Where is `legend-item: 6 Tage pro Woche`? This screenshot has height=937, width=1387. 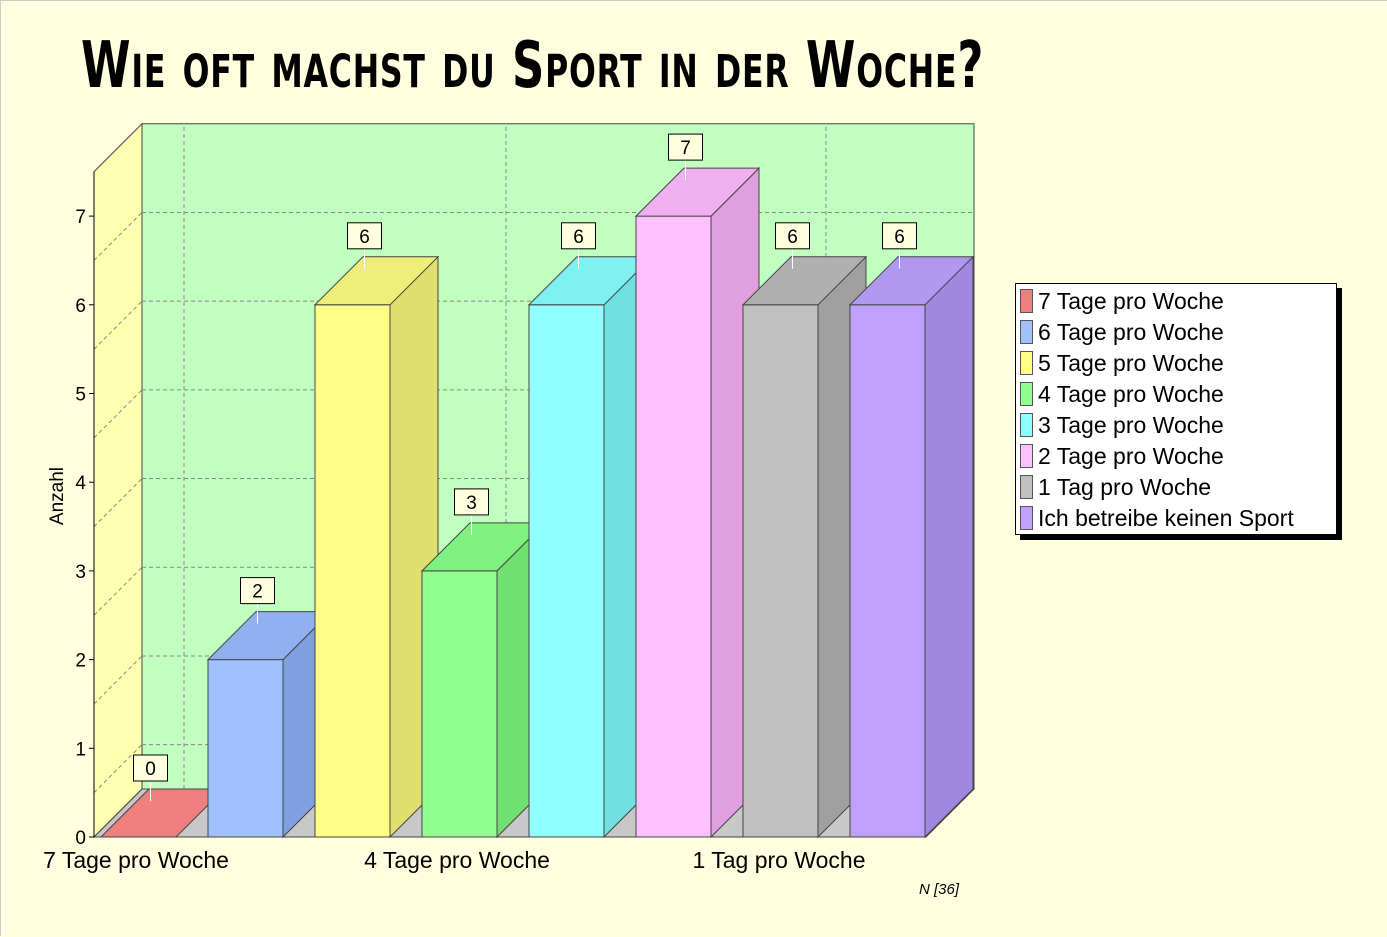
legend-item: 6 Tage pro Woche is located at coordinates (1122, 332).